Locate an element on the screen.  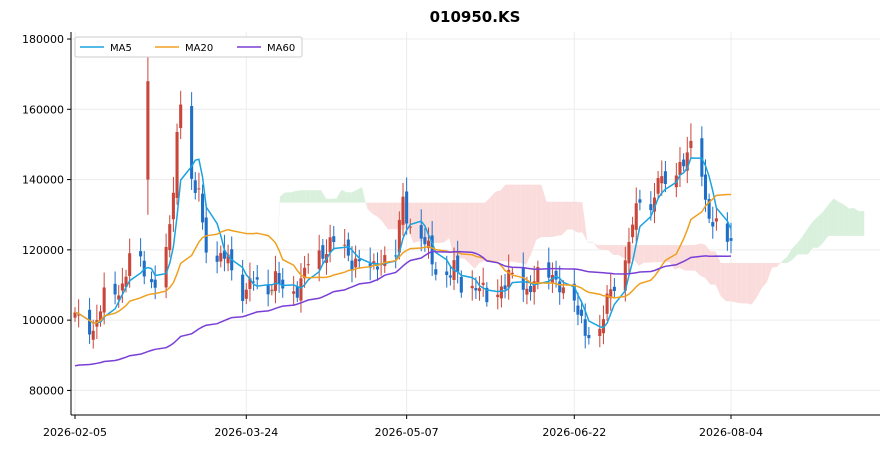
chart-title: 010950.KS is located at coordinates (475, 17).